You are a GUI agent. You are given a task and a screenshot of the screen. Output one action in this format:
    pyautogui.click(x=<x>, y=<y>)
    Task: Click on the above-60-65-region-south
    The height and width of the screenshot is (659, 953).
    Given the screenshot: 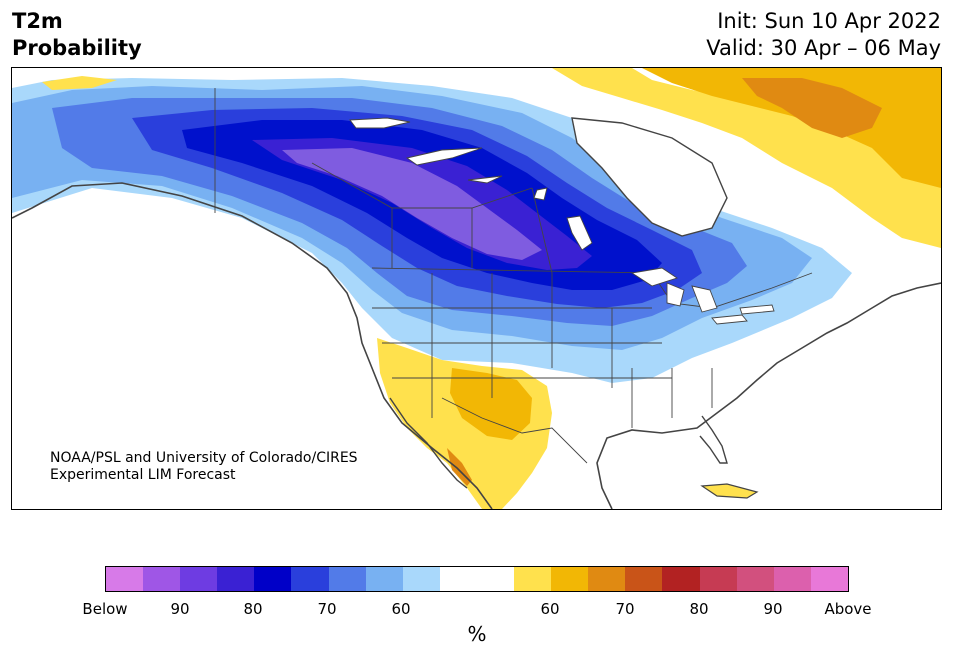 What is the action you would take?
    pyautogui.click(x=491, y=404)
    